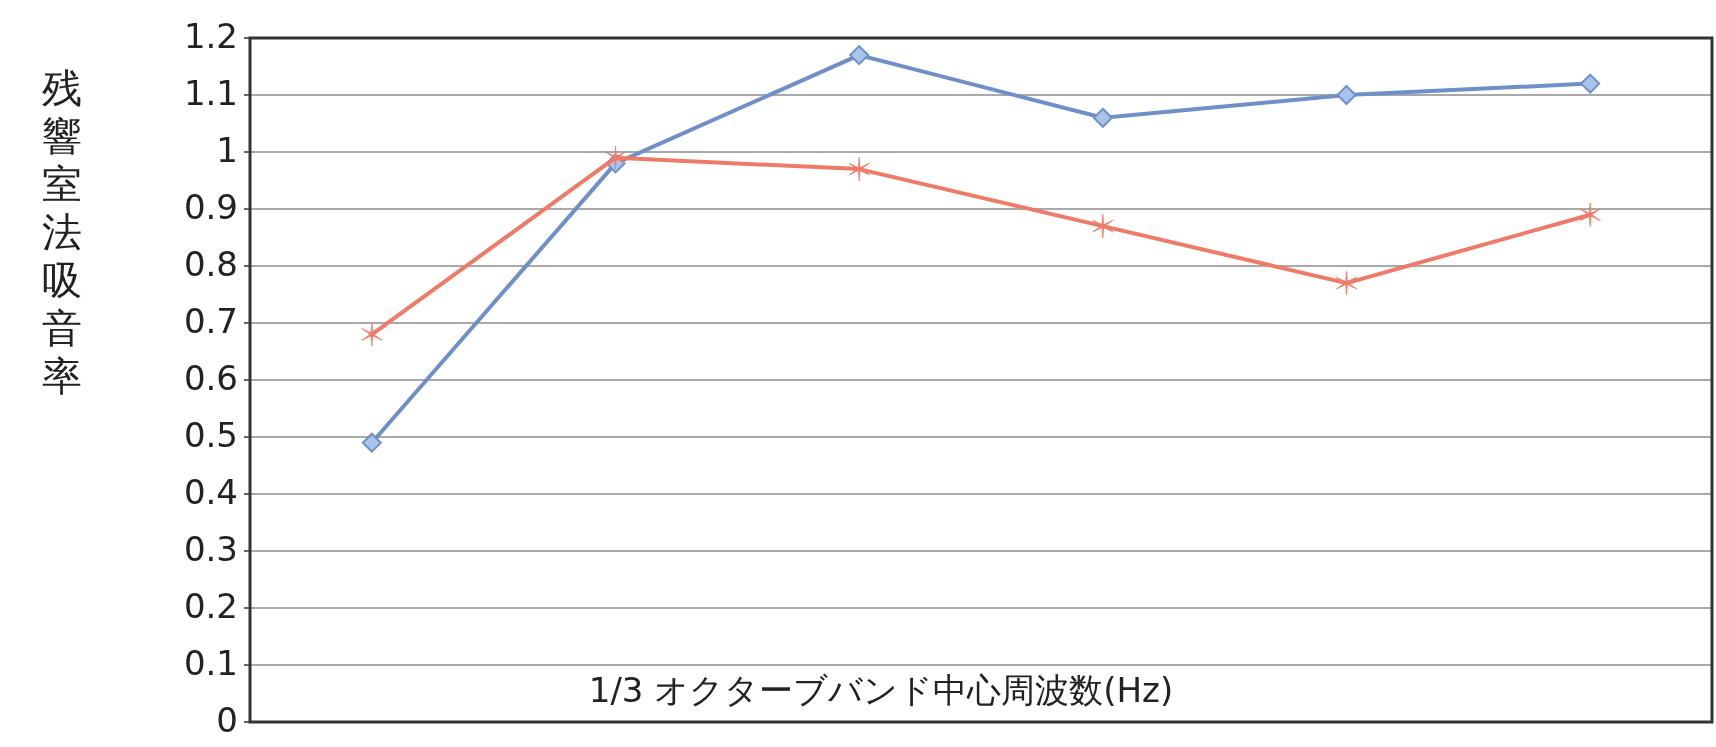  What do you see at coordinates (210, 662) in the screenshot?
I see `y-tick-label: 0.1` at bounding box center [210, 662].